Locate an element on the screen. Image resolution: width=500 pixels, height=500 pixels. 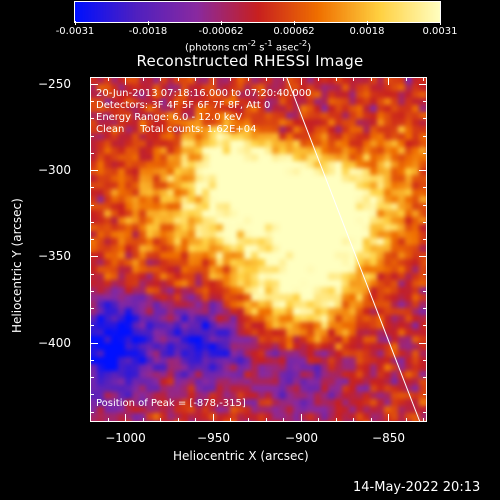
y-axis-label: Heliocentric Y (arcsec) is located at coordinates (17, 265).